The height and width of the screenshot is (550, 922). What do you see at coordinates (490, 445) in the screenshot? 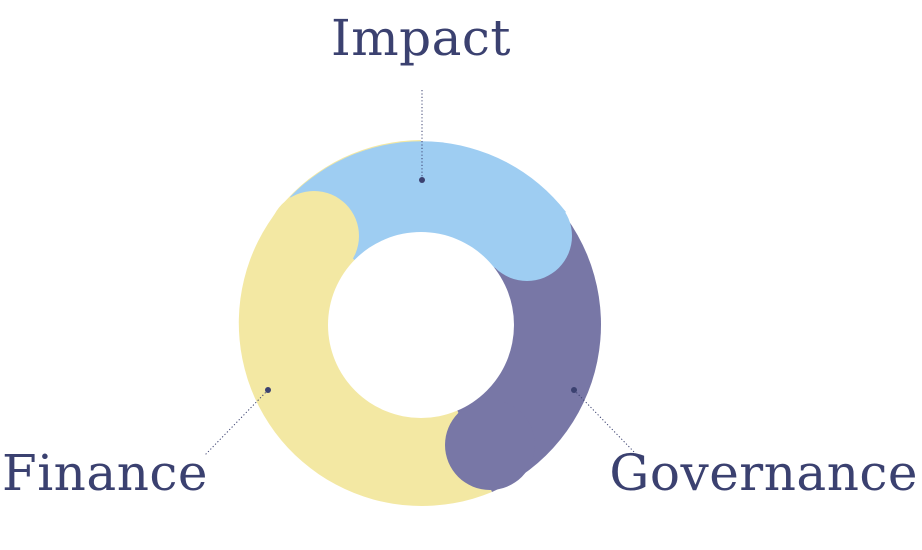
I see `segment-governance-cap` at bounding box center [490, 445].